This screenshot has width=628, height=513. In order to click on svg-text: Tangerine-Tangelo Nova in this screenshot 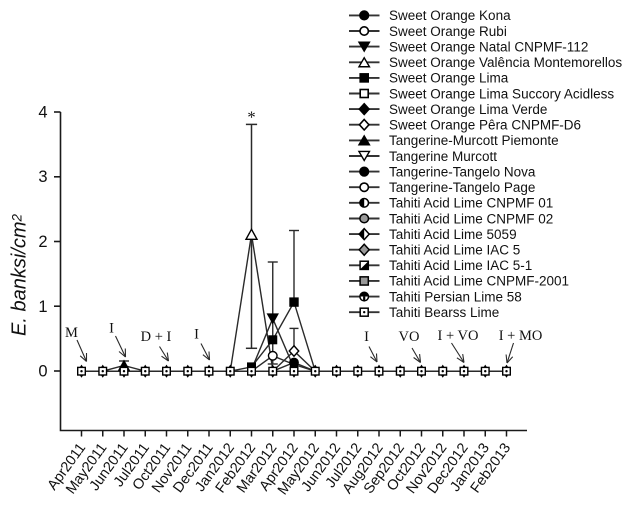, I will do `click(462, 171)`.